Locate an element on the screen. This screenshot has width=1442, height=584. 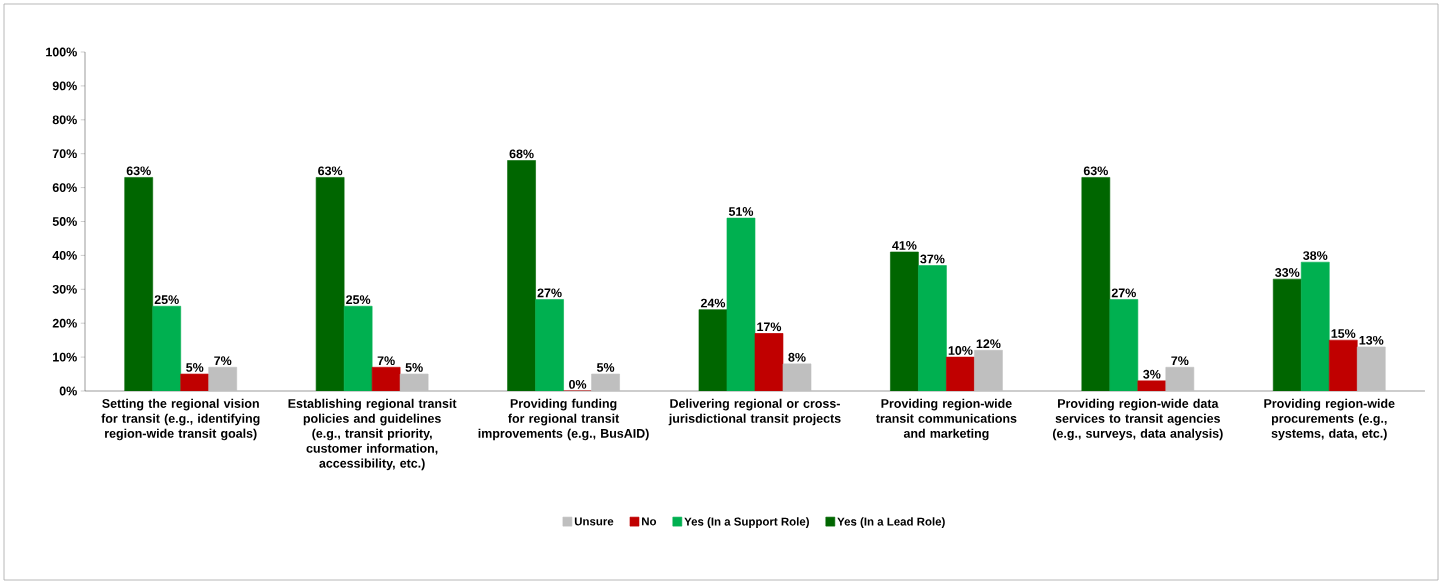
x-tick-label: Establishing regional transit policies and guidelines (e.g., transit priority, customer information, accessibility, etc.) is located at coordinates (372, 434).